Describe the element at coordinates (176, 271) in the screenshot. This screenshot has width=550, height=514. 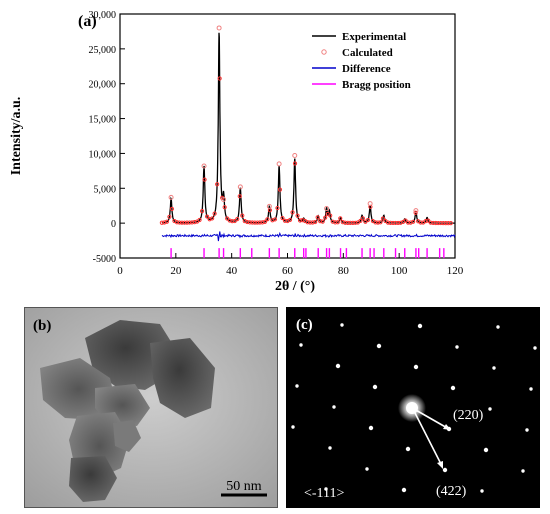
I see `x-tick-label: 20` at that location.